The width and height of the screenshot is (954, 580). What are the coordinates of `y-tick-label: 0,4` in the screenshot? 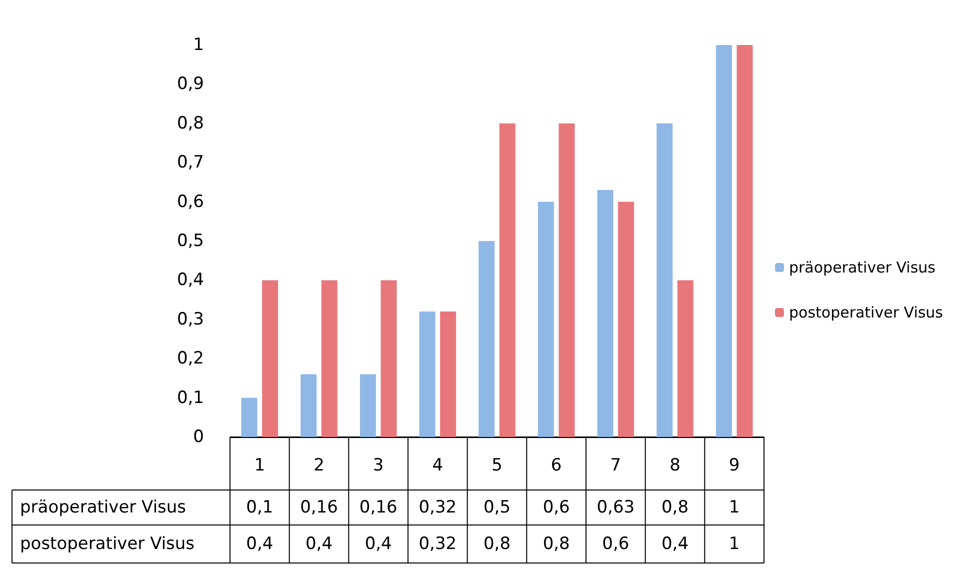 It's located at (190, 280).